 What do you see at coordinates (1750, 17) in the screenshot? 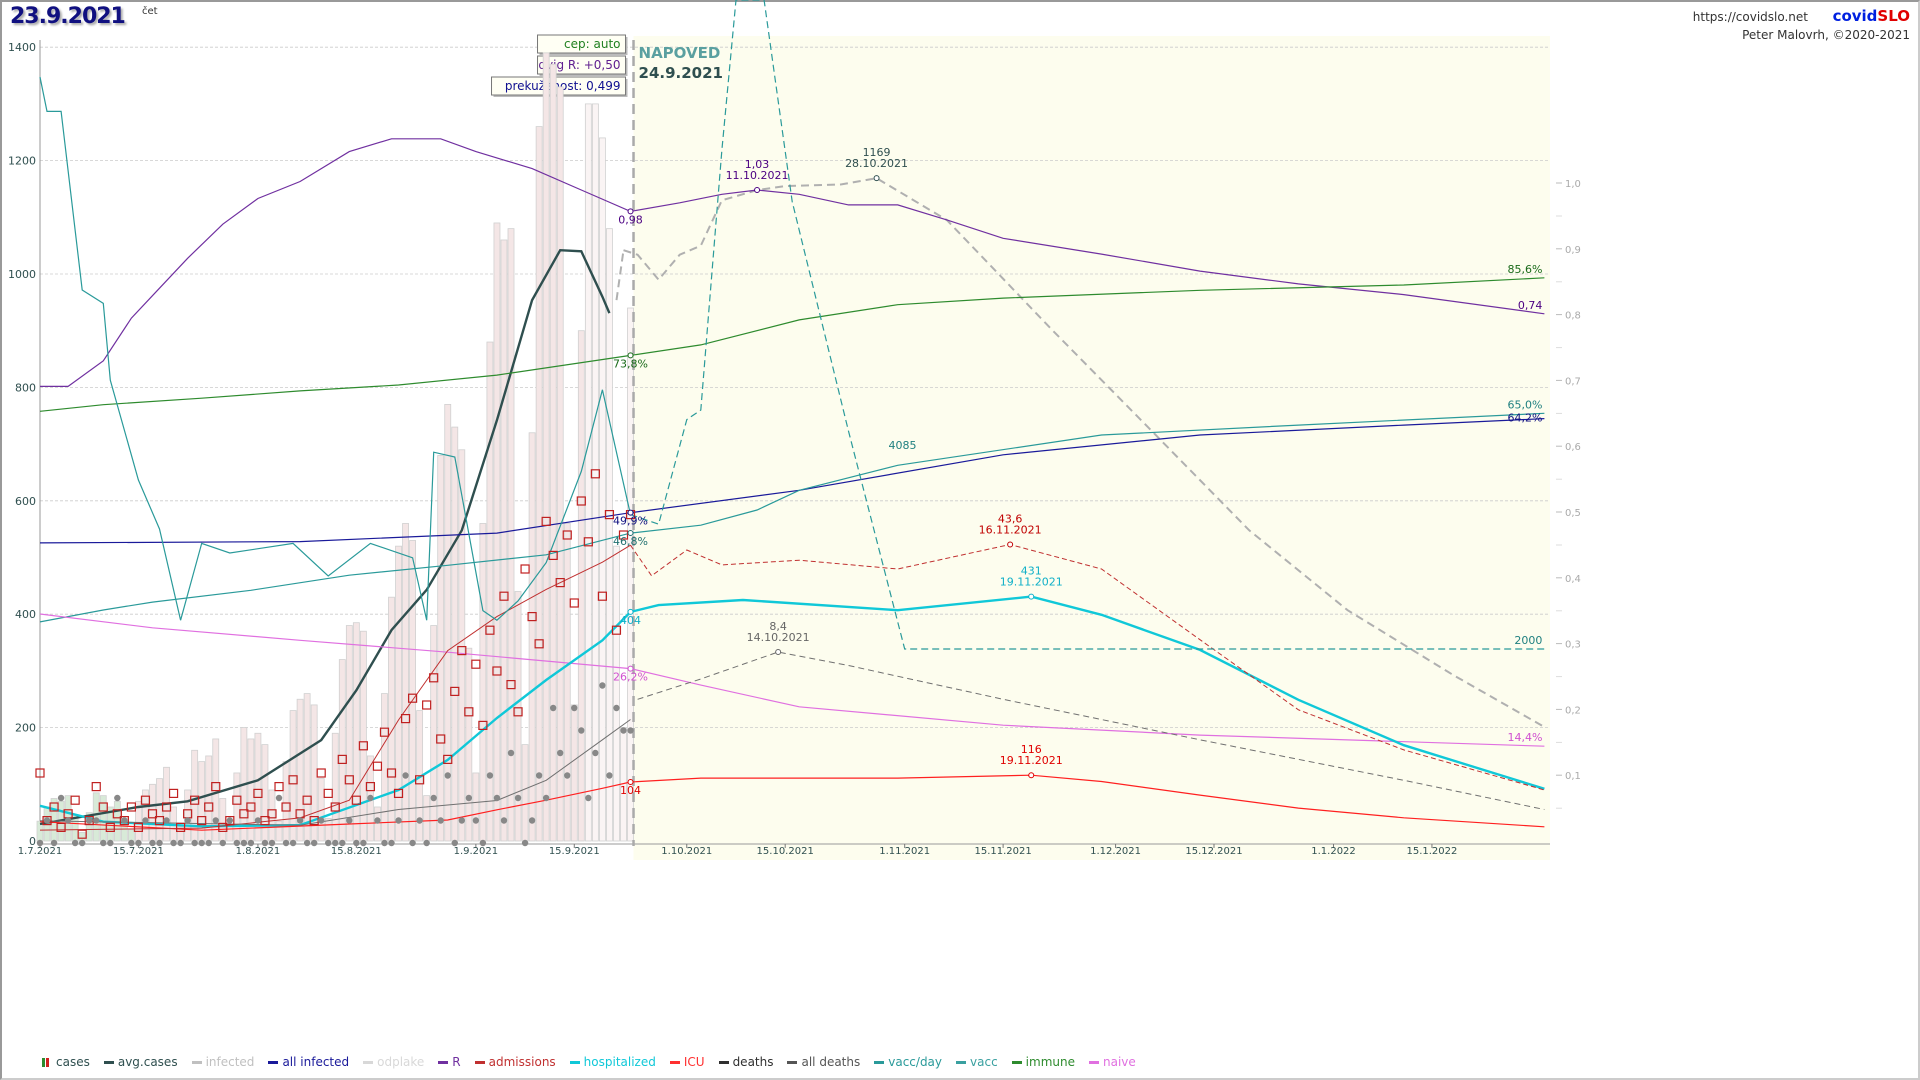
I see `site-link: https://covidslo.net` at bounding box center [1750, 17].